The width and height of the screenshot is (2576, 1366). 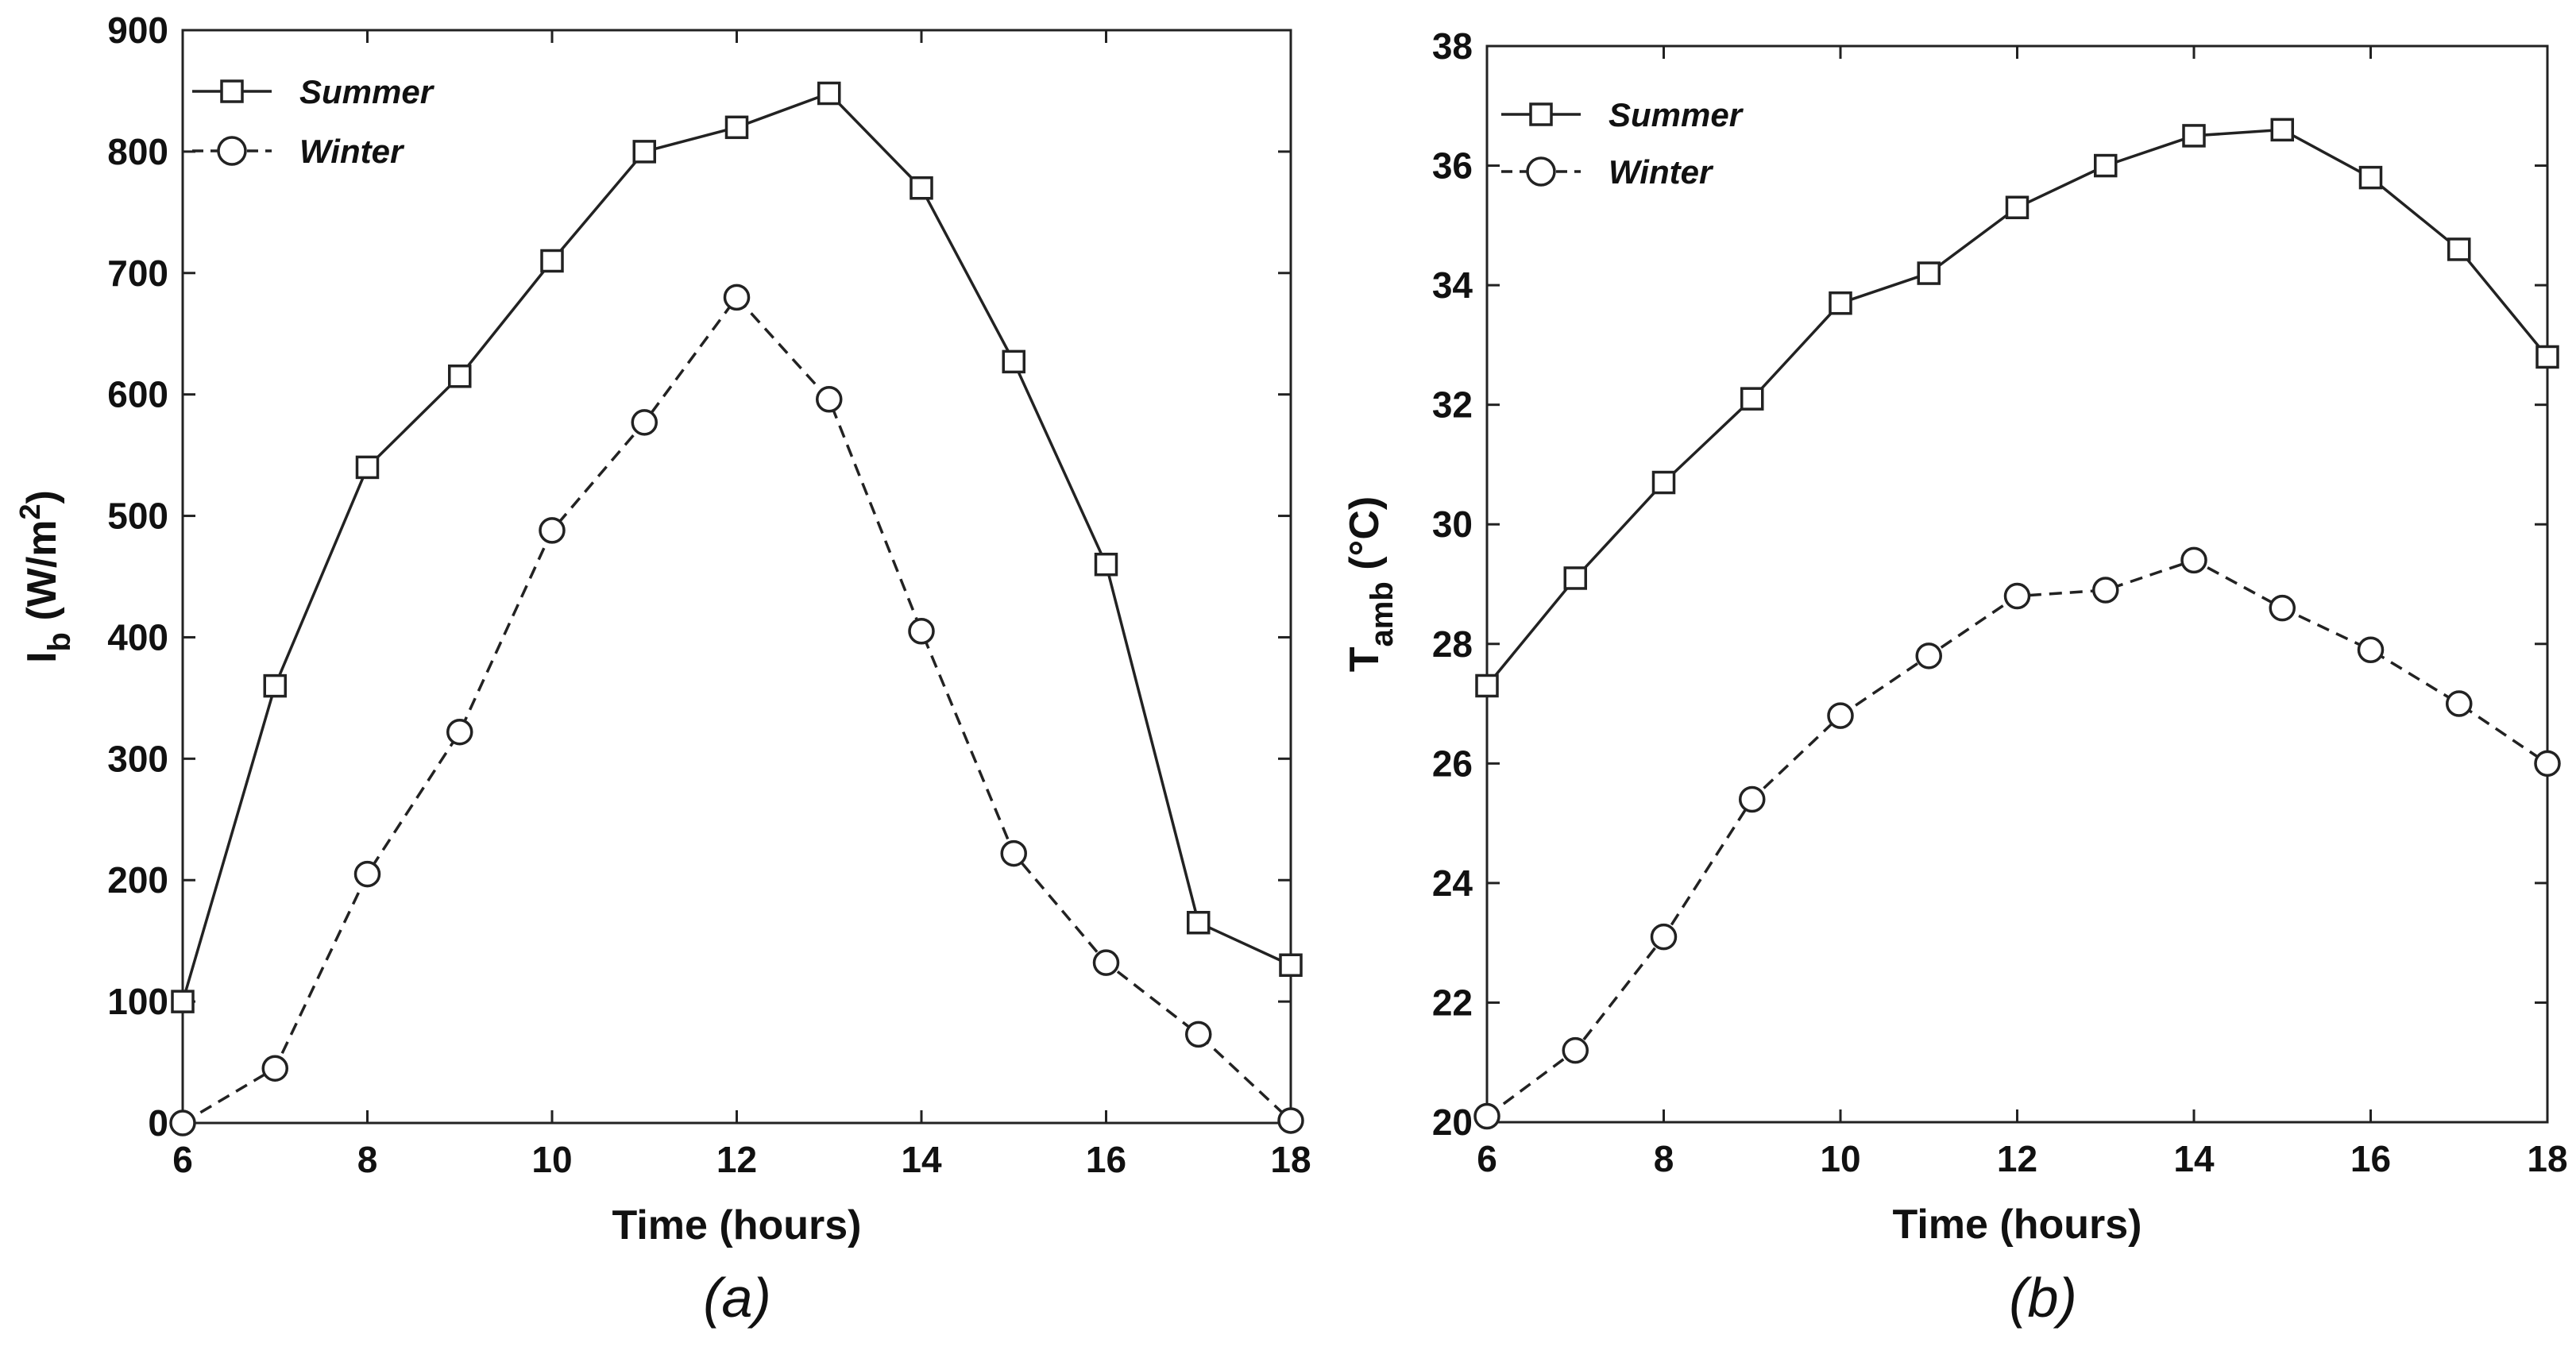 What do you see at coordinates (1382, 613) in the screenshot?
I see `y-axis-label-subscript: amb` at bounding box center [1382, 613].